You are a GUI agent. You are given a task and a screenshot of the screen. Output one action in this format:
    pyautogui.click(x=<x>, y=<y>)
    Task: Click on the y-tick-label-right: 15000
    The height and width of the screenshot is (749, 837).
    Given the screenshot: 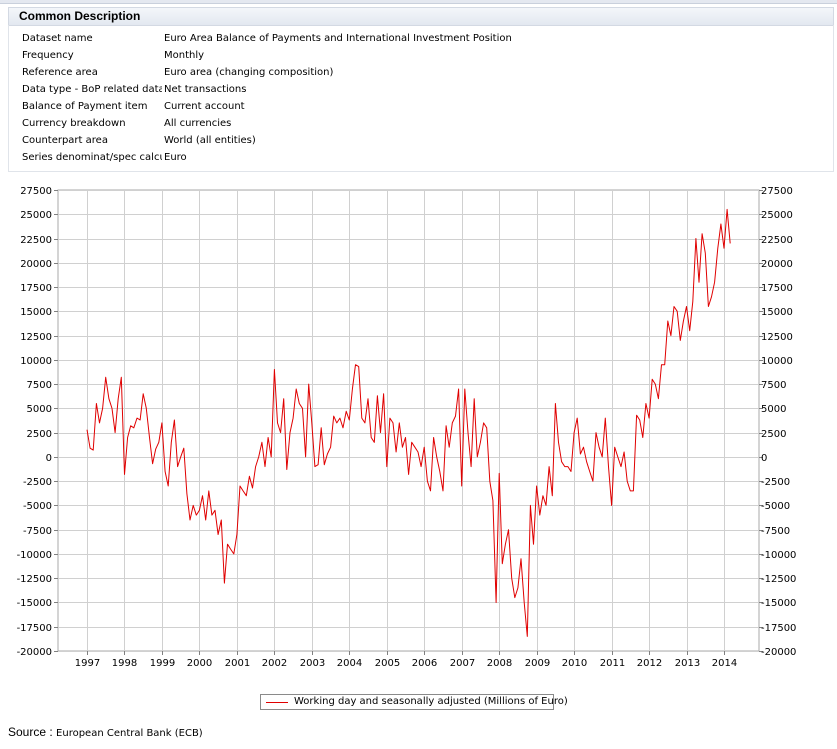 What is the action you would take?
    pyautogui.click(x=777, y=312)
    